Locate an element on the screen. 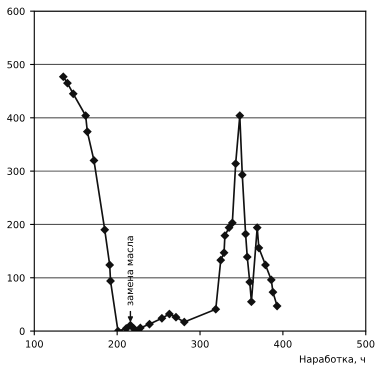 This screenshot has height=372, width=381. y-tick-label: 100 is located at coordinates (16, 278).